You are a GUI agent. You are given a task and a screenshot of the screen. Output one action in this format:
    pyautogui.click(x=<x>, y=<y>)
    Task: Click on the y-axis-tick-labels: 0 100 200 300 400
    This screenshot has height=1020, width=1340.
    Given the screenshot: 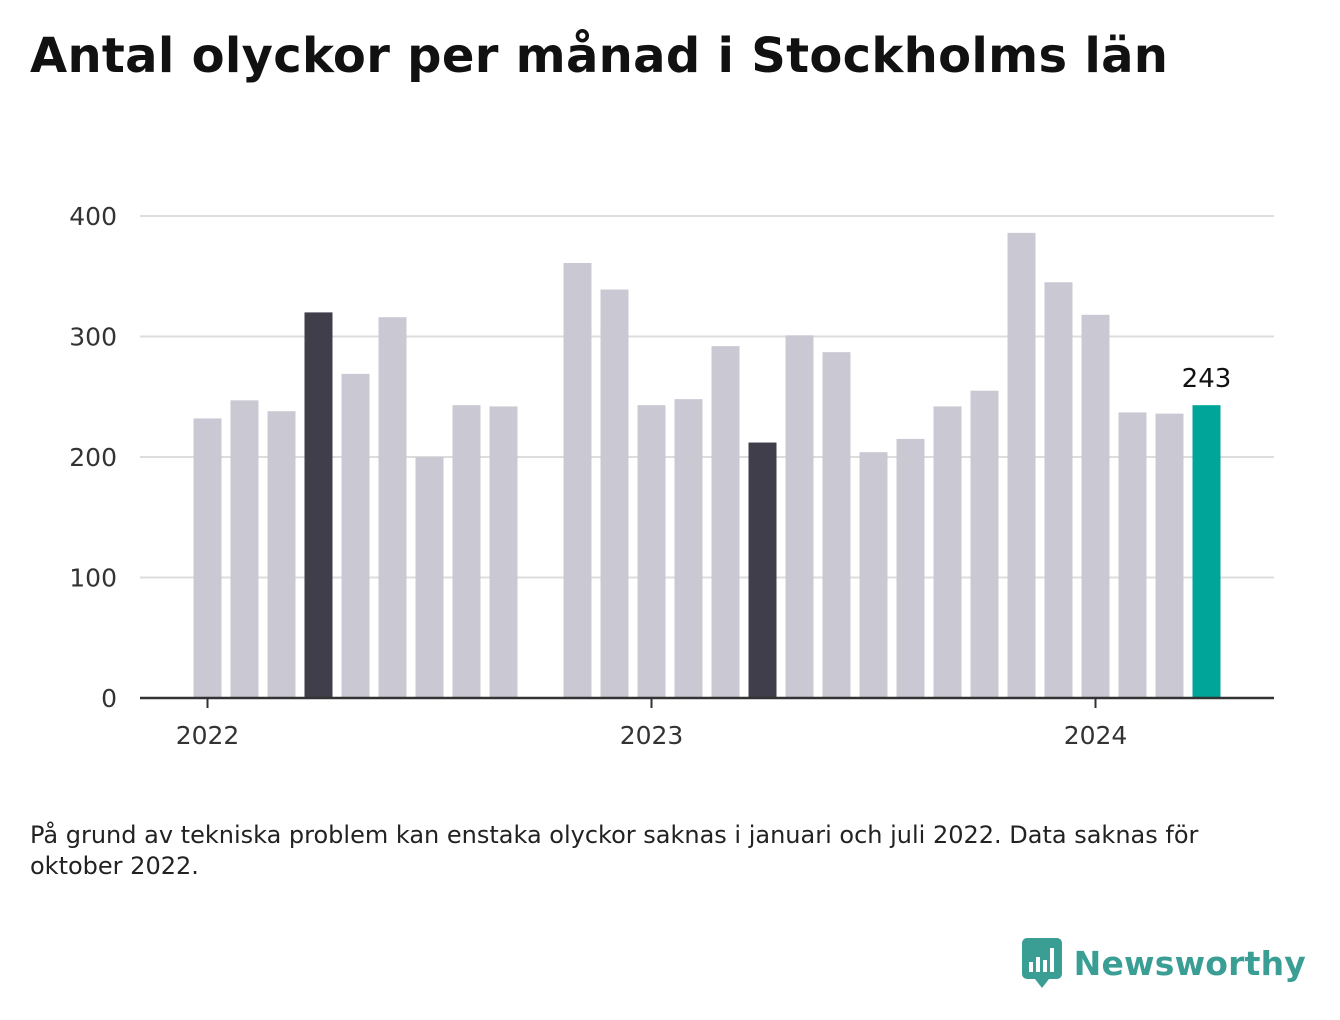 What is the action you would take?
    pyautogui.click(x=93, y=457)
    